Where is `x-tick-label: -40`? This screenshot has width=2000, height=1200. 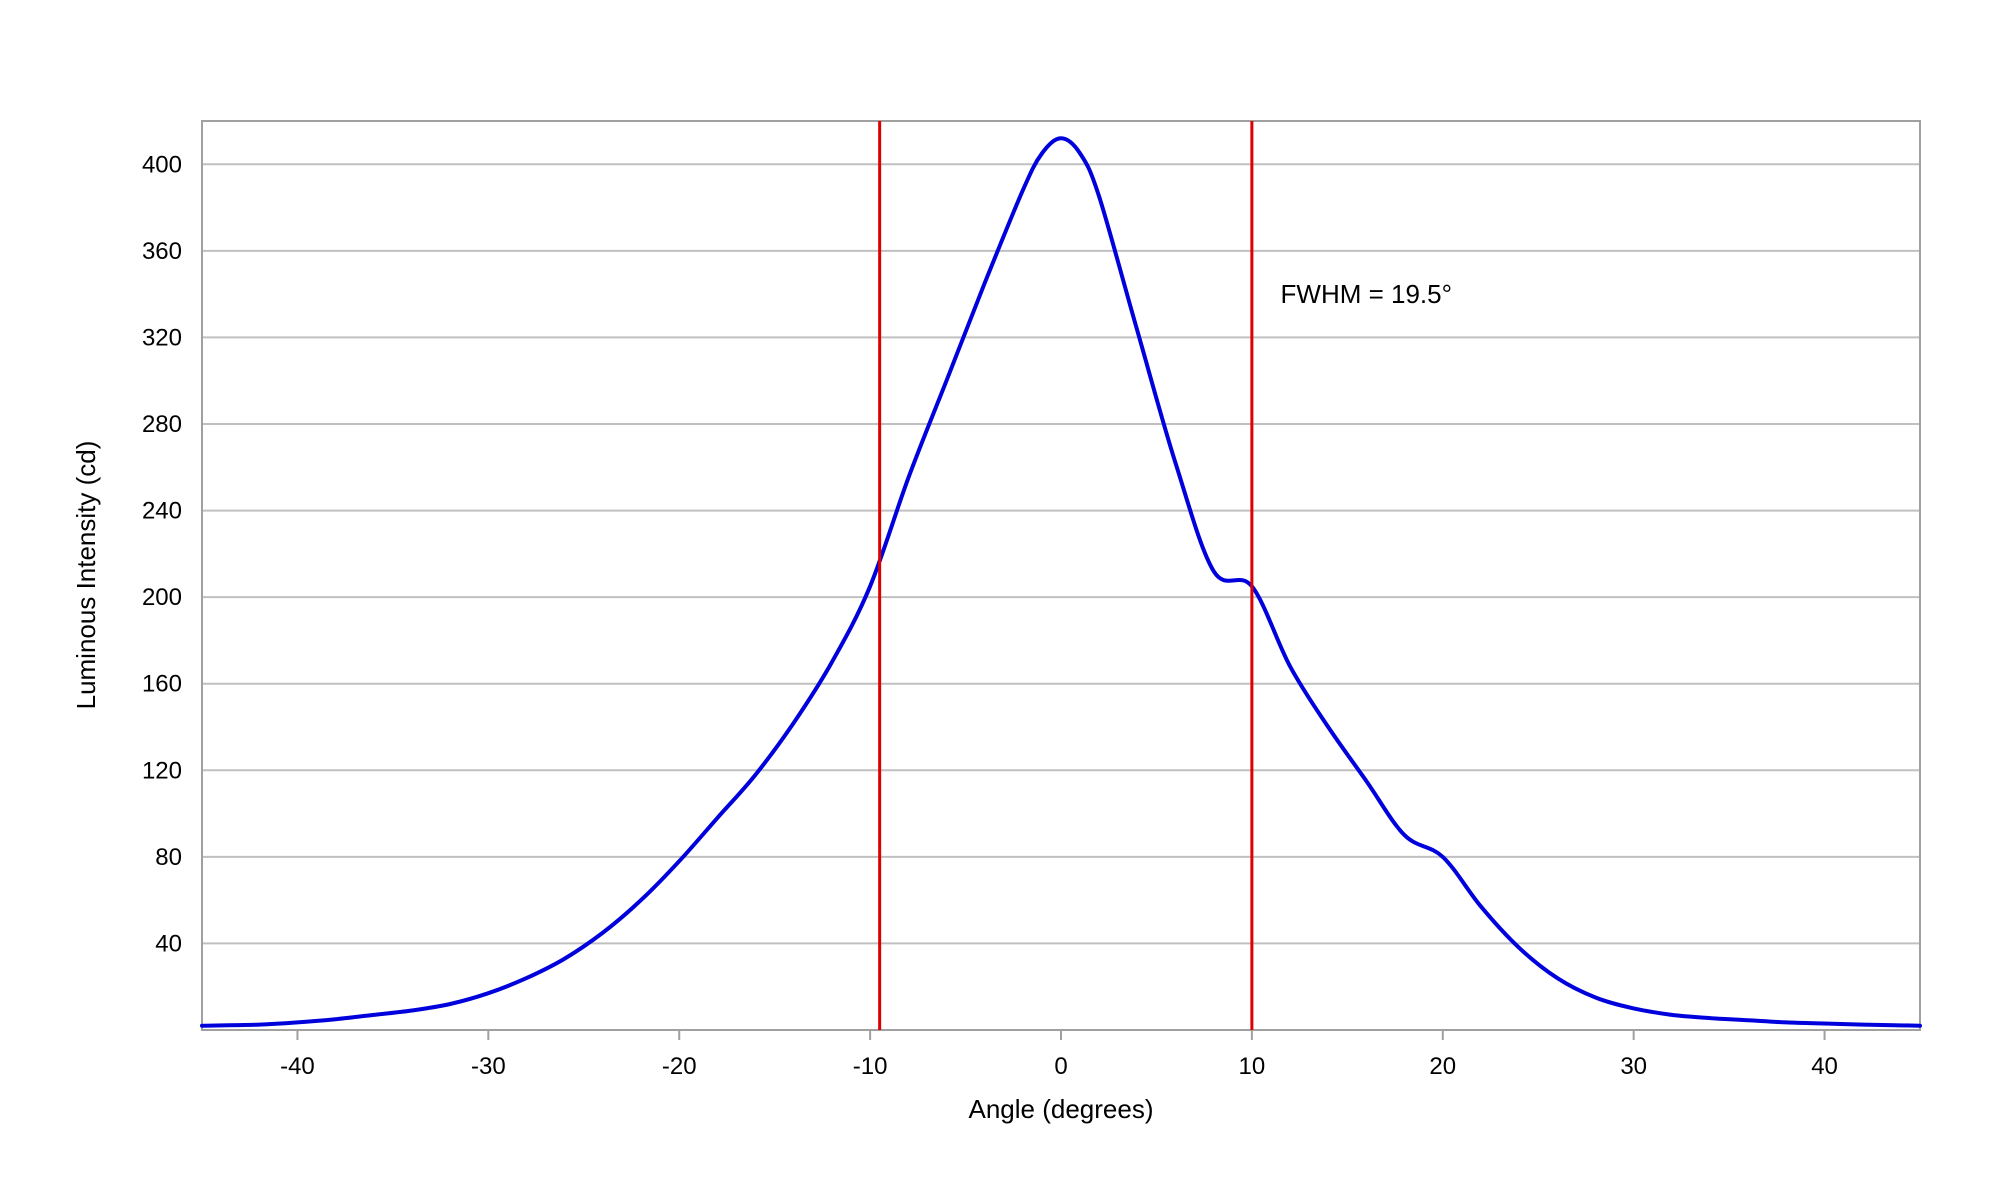
x-tick-label: -40 is located at coordinates (297, 1066).